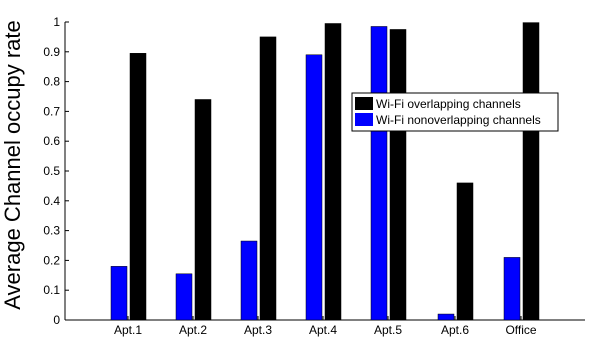  What do you see at coordinates (455, 330) in the screenshot?
I see `x-tick-label: Apt.6` at bounding box center [455, 330].